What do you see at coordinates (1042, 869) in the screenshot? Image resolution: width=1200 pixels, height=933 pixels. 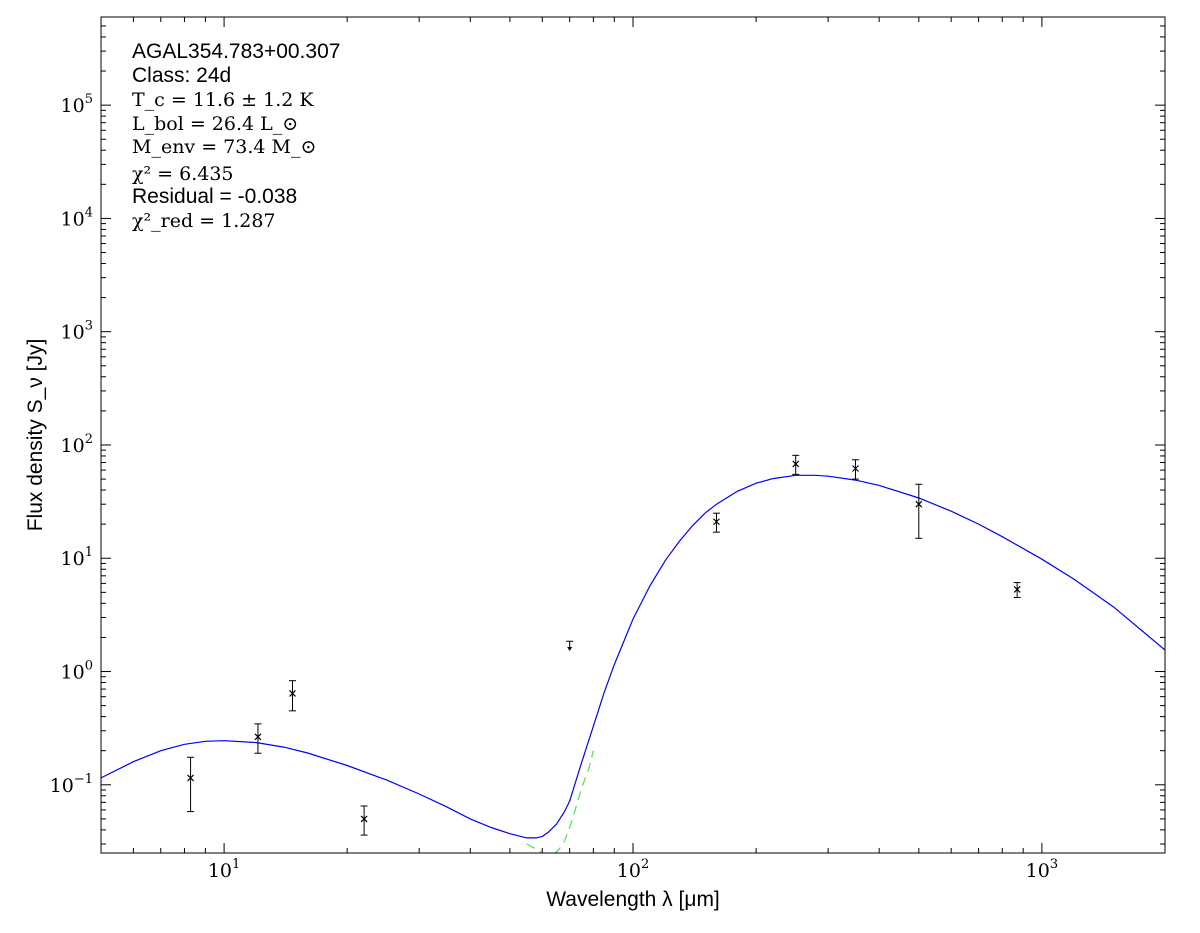 I see `x-tick-label: 10³` at bounding box center [1042, 869].